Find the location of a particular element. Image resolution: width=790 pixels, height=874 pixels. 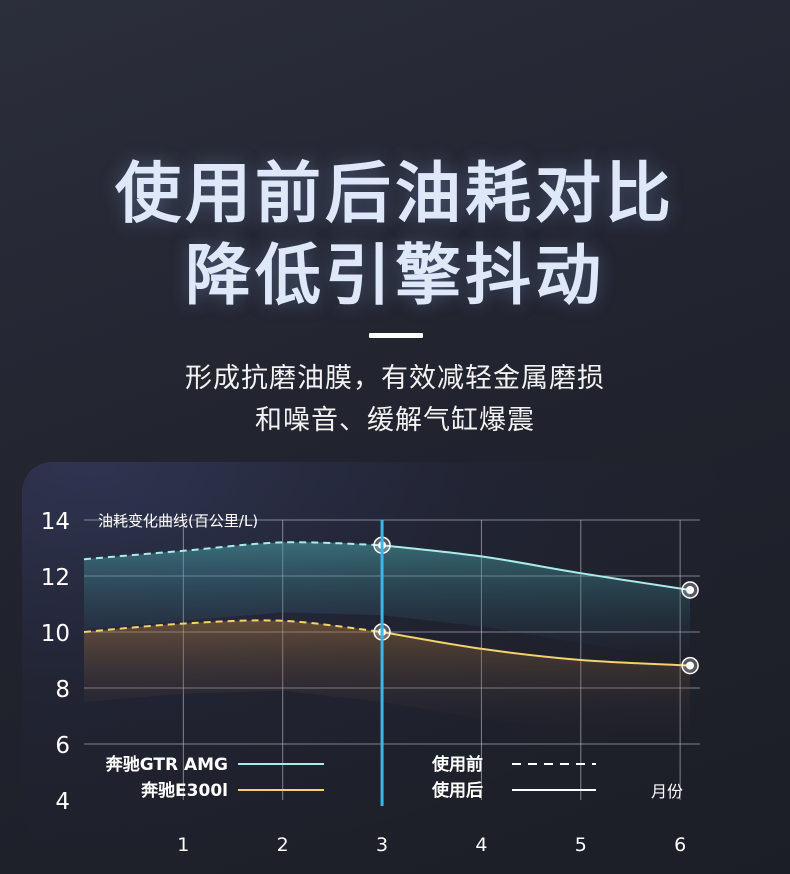

chart-title: 油耗变化曲线(百公里/L) is located at coordinates (178, 521).